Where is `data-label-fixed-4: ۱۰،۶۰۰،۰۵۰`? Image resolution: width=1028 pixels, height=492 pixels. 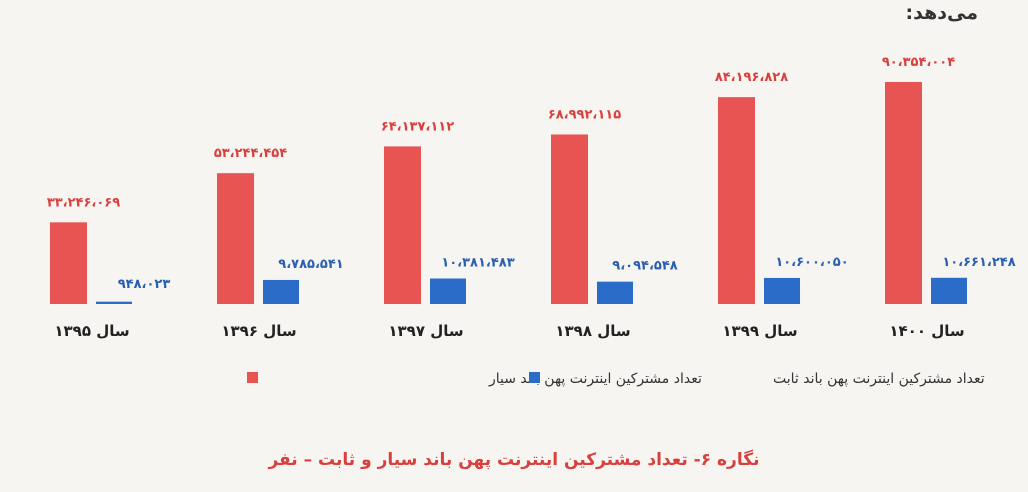 data-label-fixed-4: ۱۰،۶۰۰،۰۵۰ is located at coordinates (811, 262).